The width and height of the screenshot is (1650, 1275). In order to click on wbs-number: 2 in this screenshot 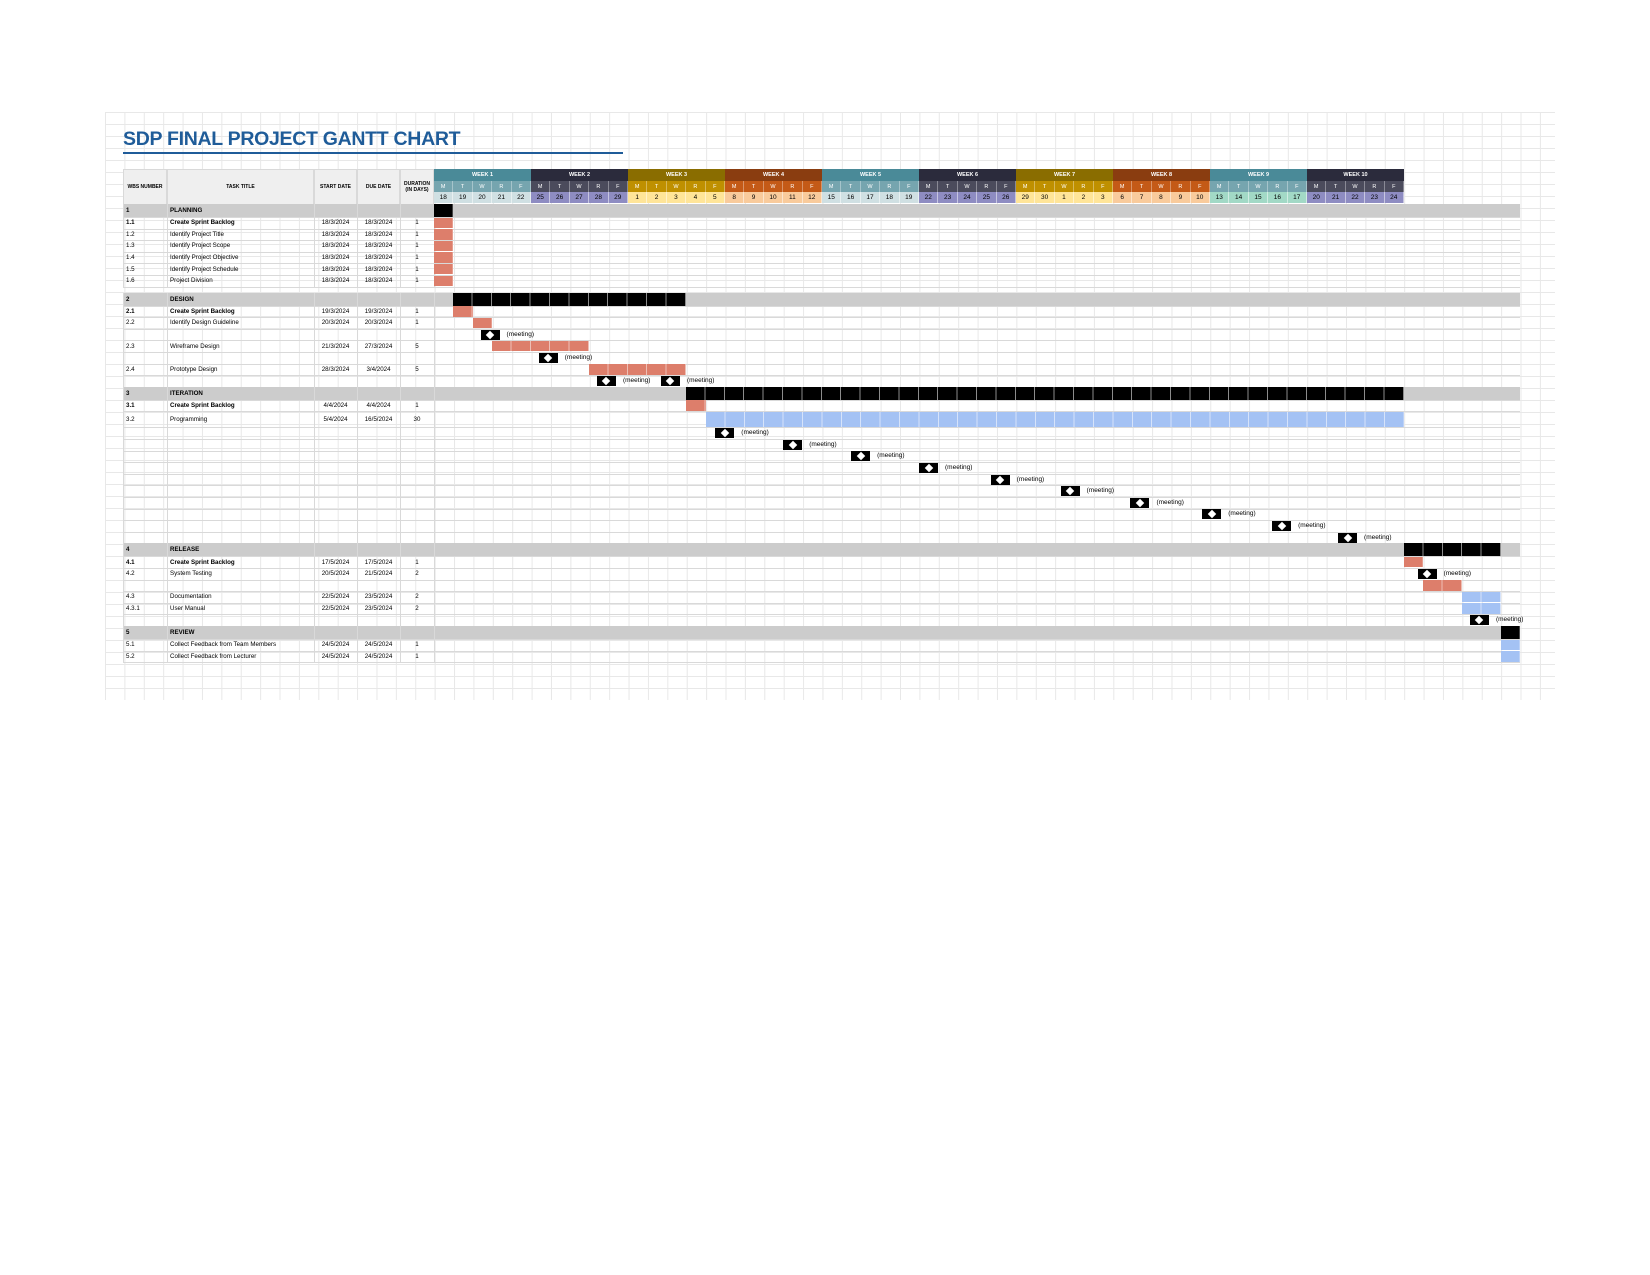, I will do `click(128, 299)`.